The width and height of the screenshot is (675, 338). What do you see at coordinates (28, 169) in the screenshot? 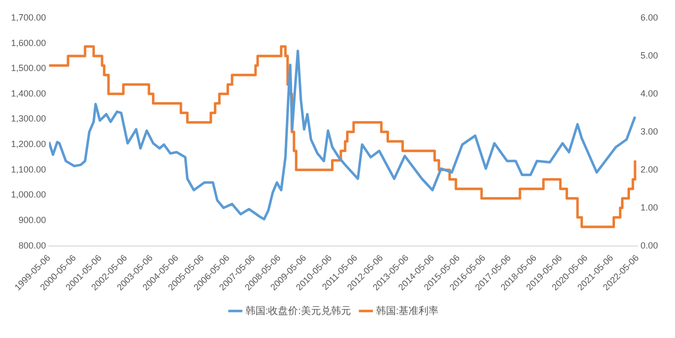
I see `y-tick-label: 1,100.00` at bounding box center [28, 169].